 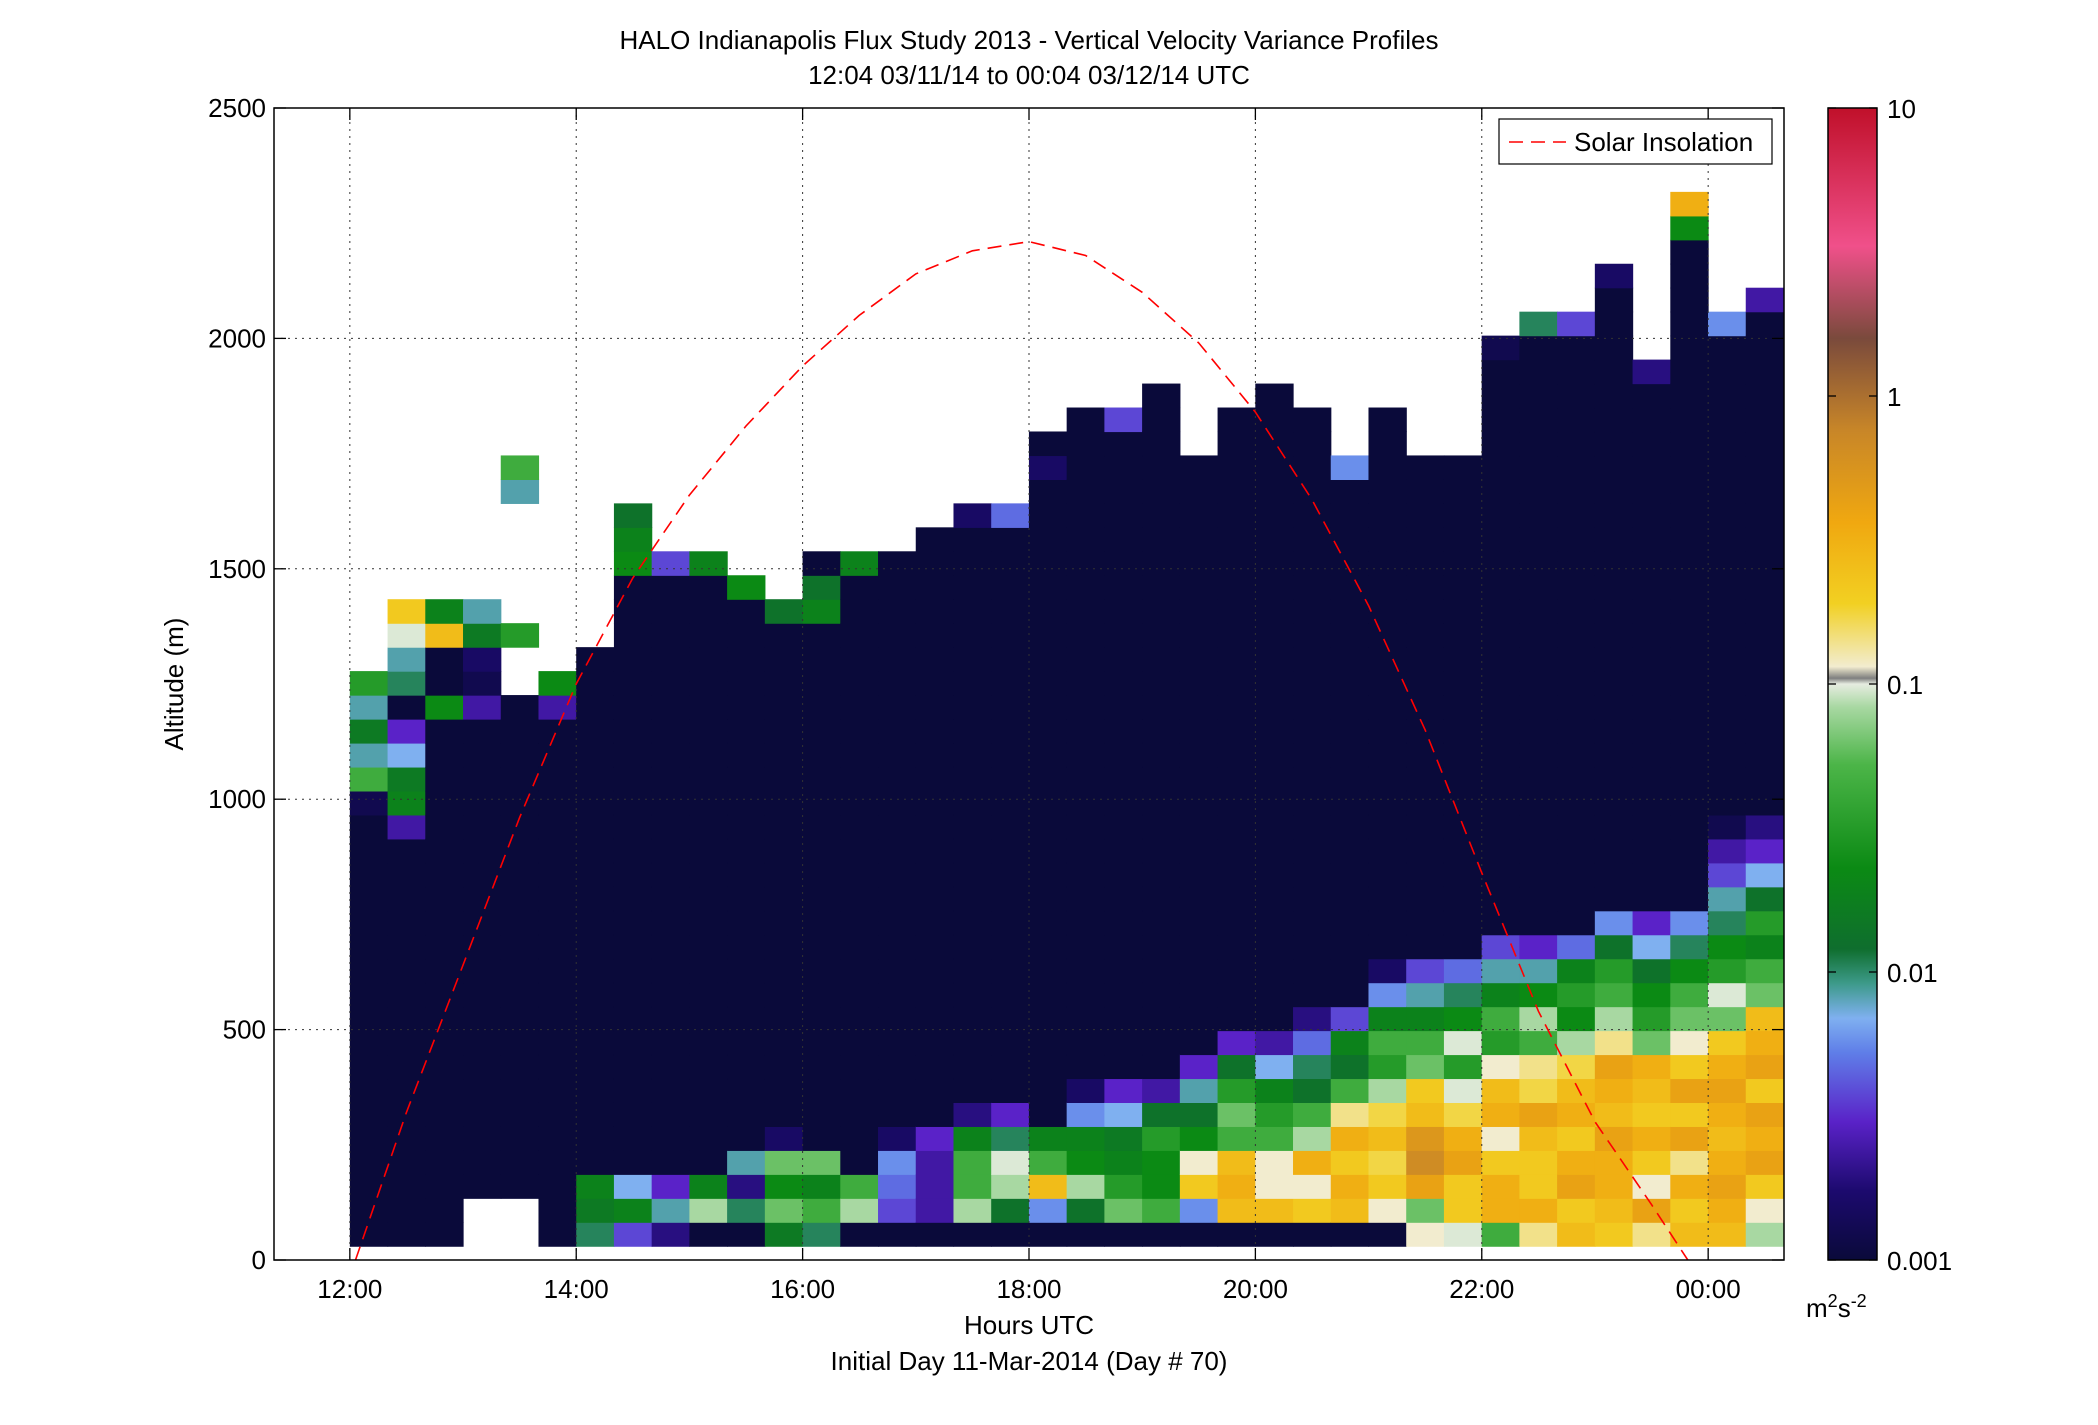 What do you see at coordinates (1901, 109) in the screenshot?
I see `colorbar-tick-label: 10` at bounding box center [1901, 109].